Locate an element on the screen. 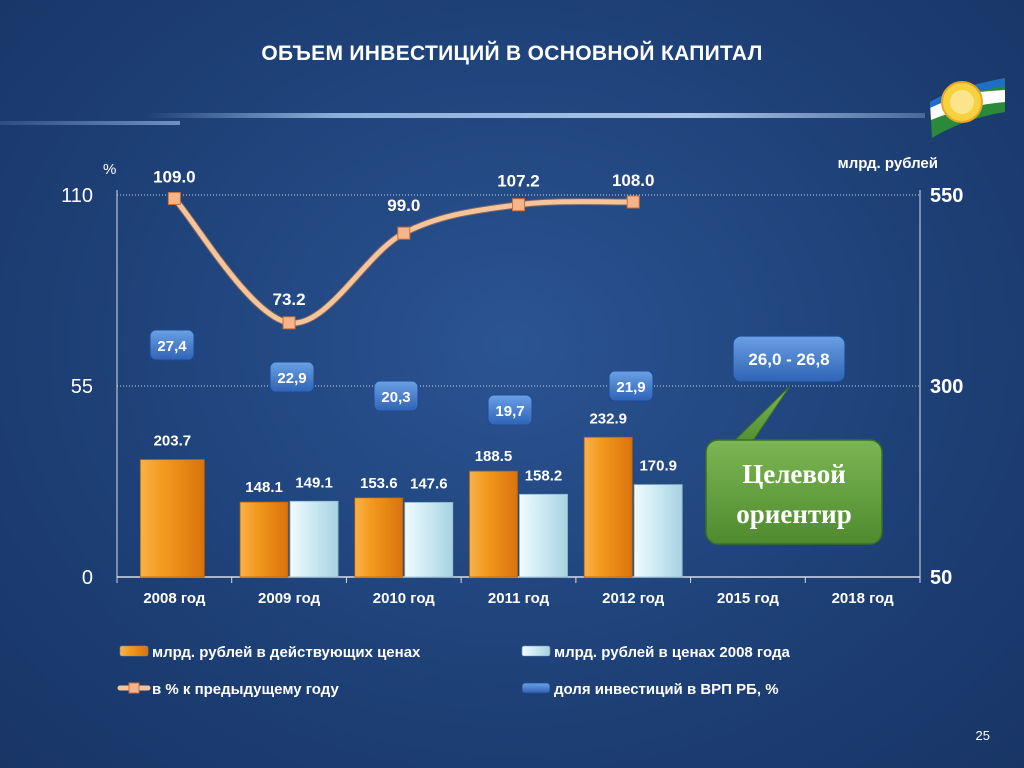 This screenshot has width=1024, height=768. category-label: 2015 год is located at coordinates (748, 598).